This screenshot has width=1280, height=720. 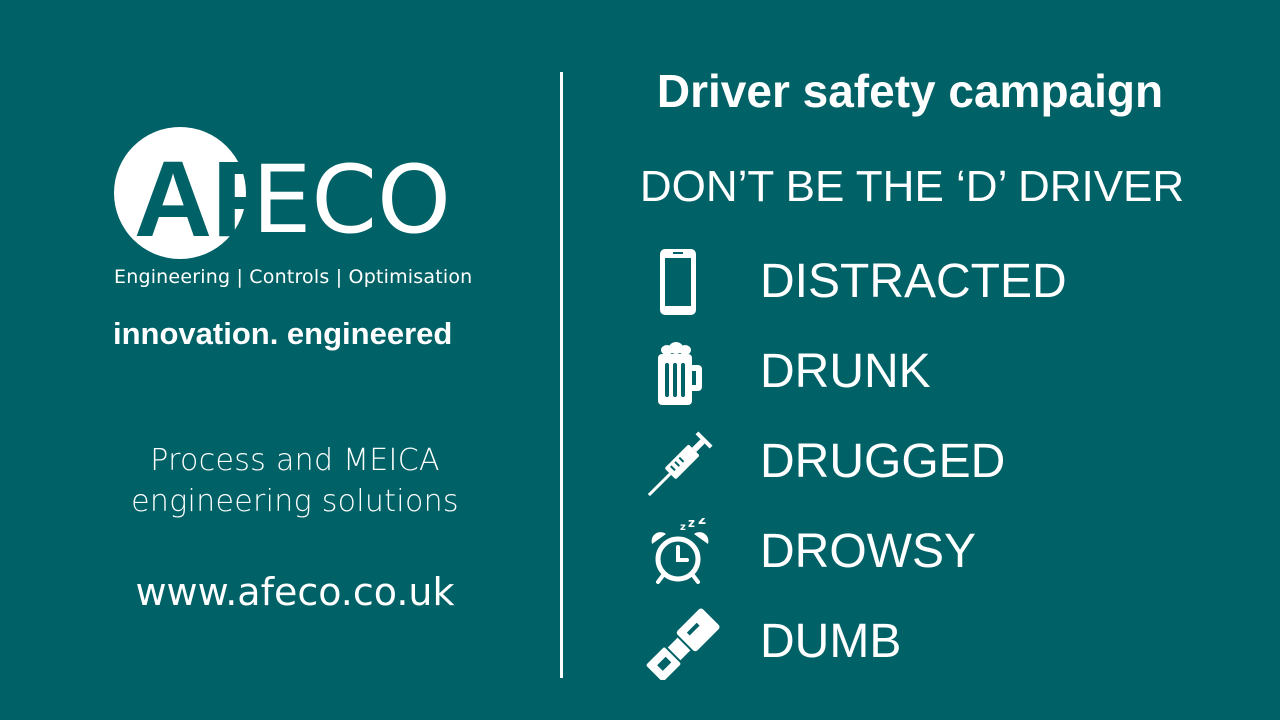 I want to click on alarm-clock-icon: z z z, so click(x=680, y=554).